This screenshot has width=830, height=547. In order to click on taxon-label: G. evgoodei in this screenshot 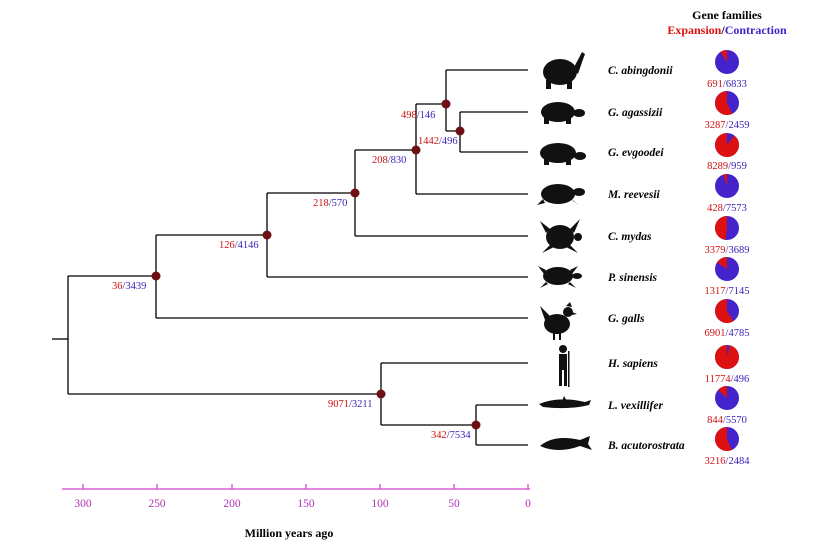, I will do `click(636, 153)`.